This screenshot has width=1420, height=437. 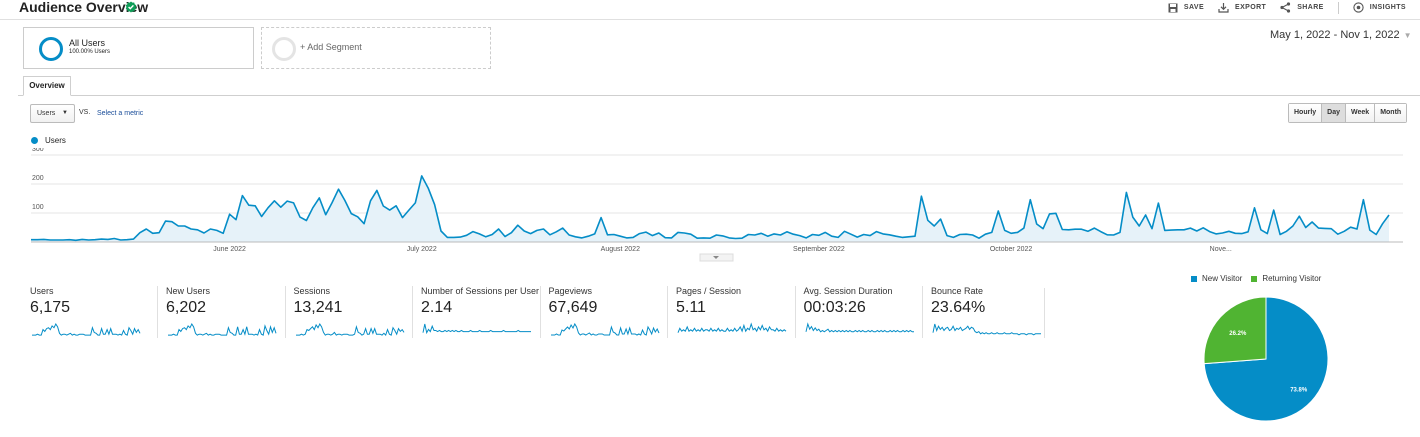 What do you see at coordinates (1238, 334) in the screenshot?
I see `pie-slice-label: 26.2%` at bounding box center [1238, 334].